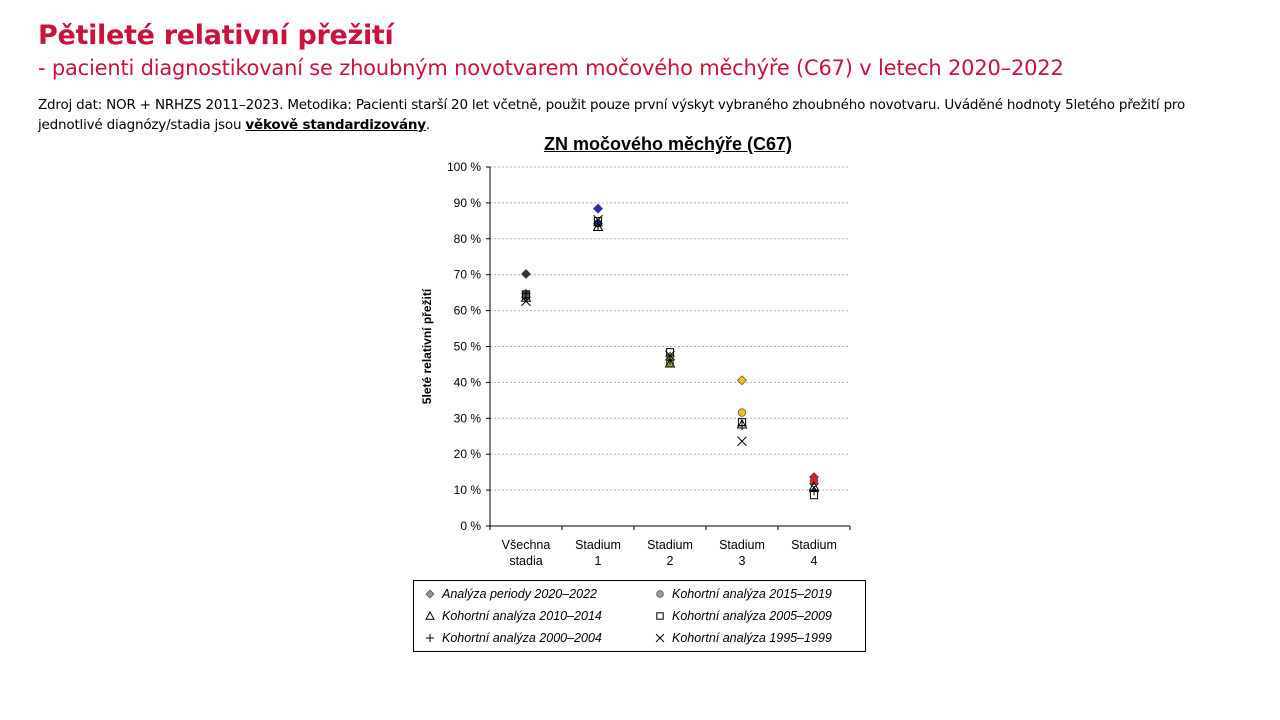 The image size is (1280, 720). I want to click on page-title: Pětileté relativní přežití, so click(216, 35).